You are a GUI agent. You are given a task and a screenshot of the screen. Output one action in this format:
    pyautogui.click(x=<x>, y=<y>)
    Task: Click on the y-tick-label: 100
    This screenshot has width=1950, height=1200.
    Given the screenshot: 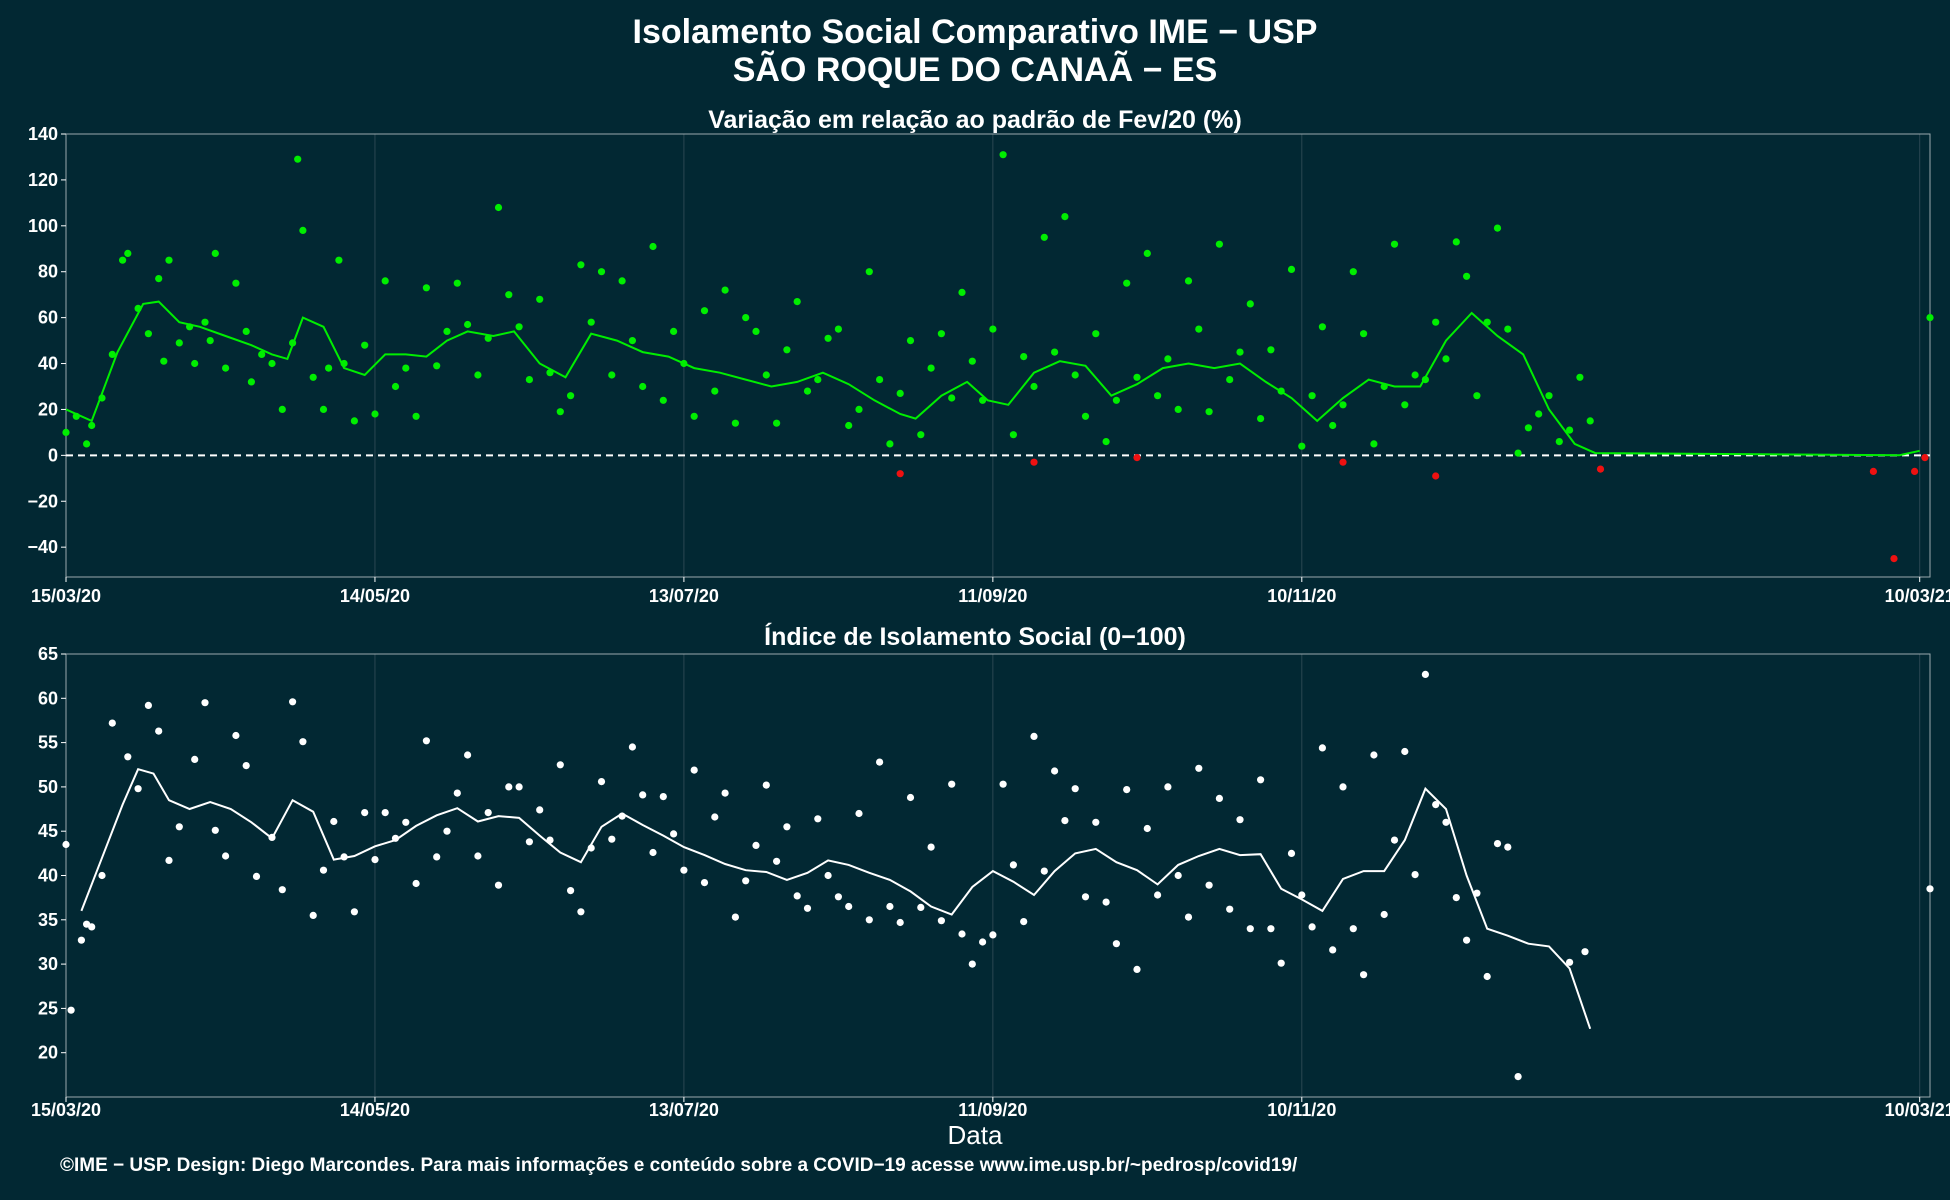 What is the action you would take?
    pyautogui.click(x=43, y=226)
    